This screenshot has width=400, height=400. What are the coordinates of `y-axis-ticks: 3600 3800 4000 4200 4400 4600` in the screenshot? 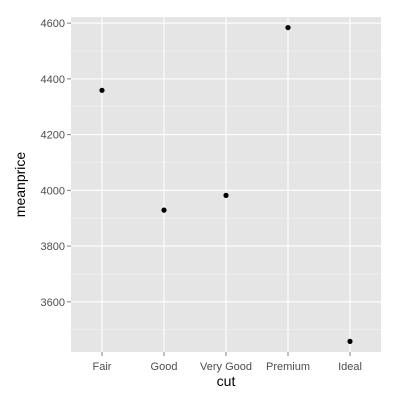 It's located at (56, 163).